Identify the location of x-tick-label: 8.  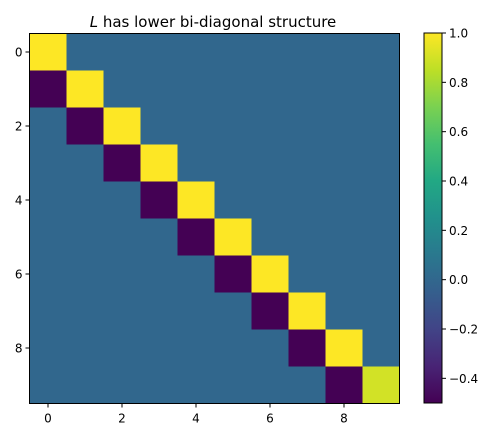
(344, 419).